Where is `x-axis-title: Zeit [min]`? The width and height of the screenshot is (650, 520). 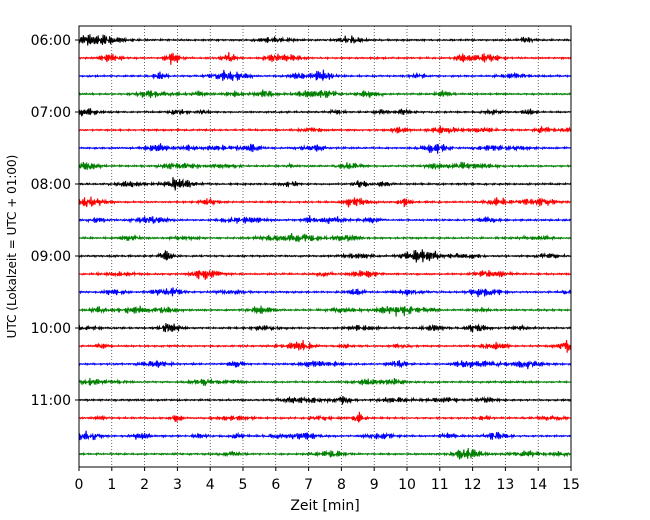
x-axis-title: Zeit [min] is located at coordinates (324, 506).